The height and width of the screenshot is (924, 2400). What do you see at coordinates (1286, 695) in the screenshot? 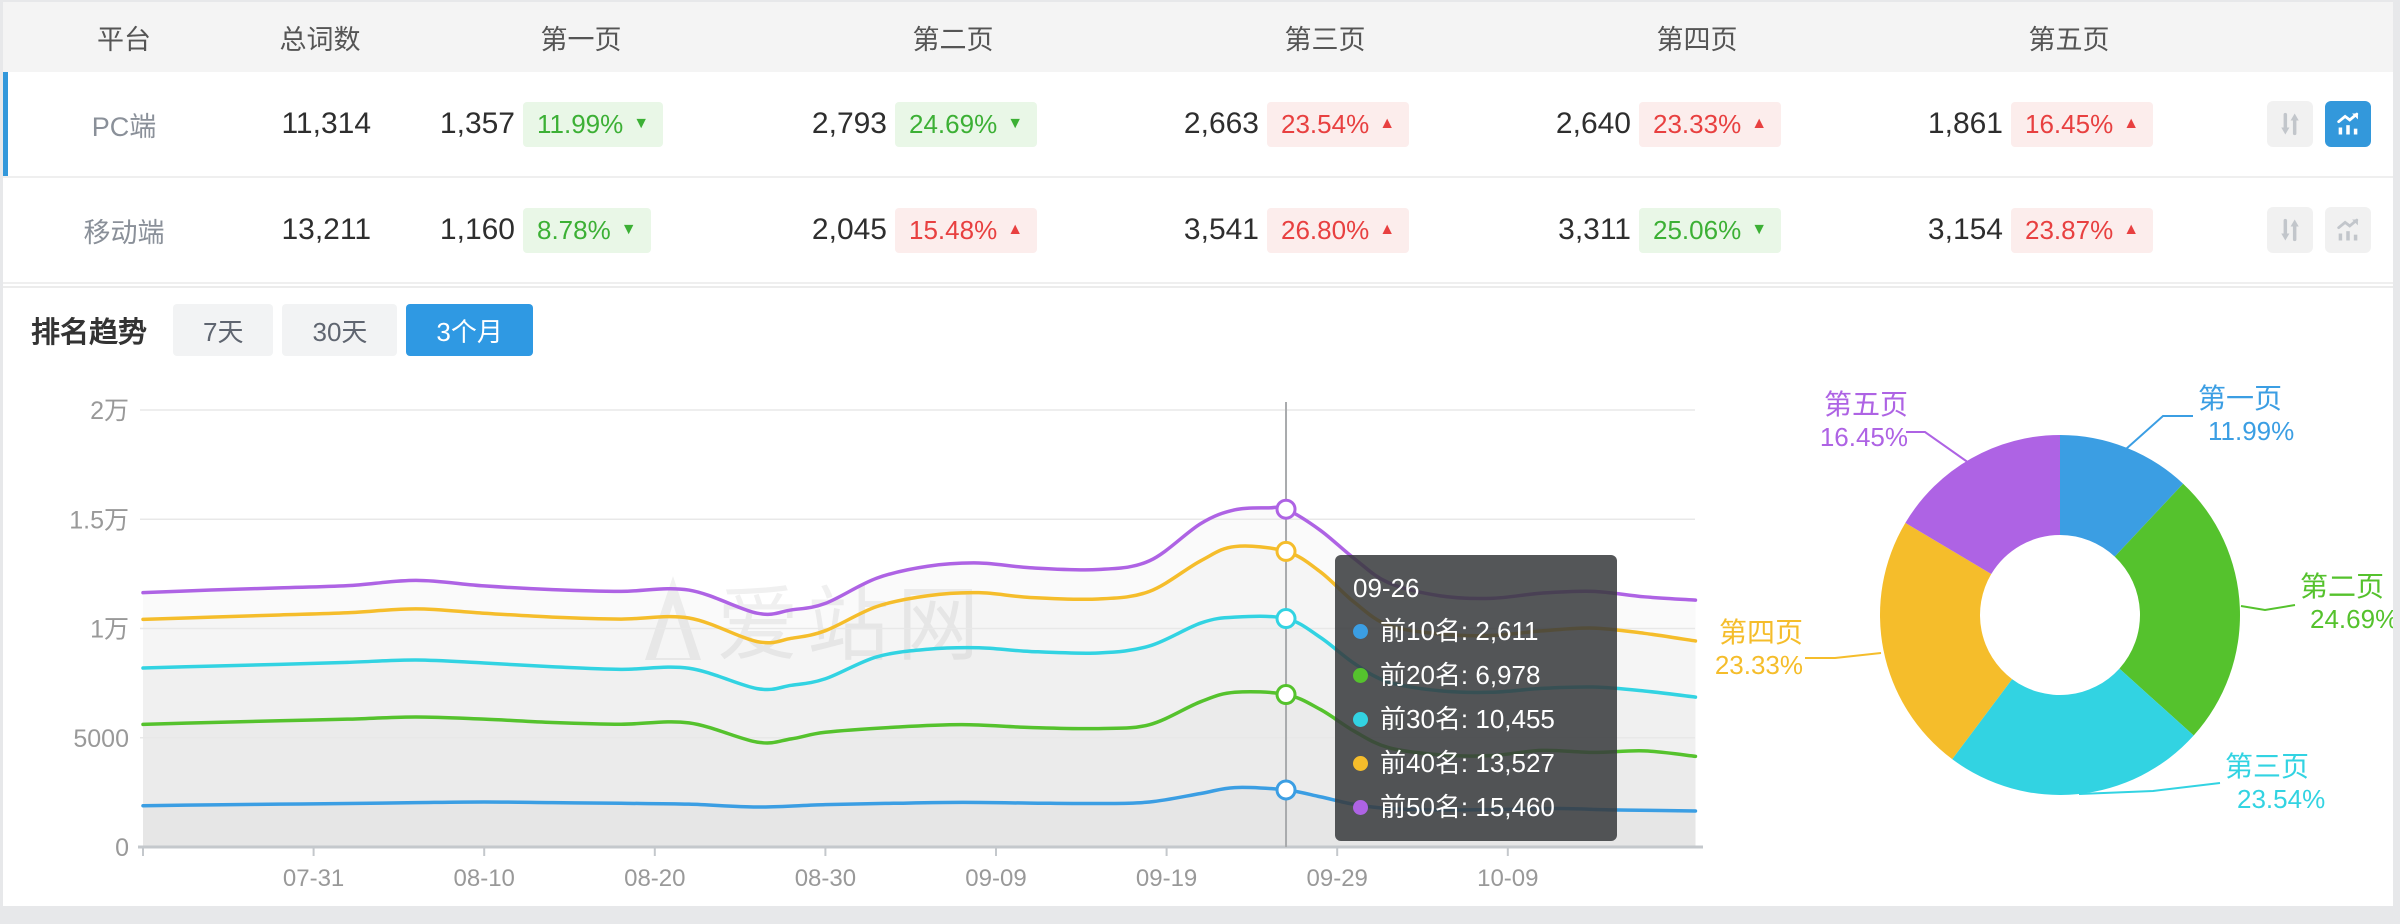
I see `crosshair-marker-前20名` at bounding box center [1286, 695].